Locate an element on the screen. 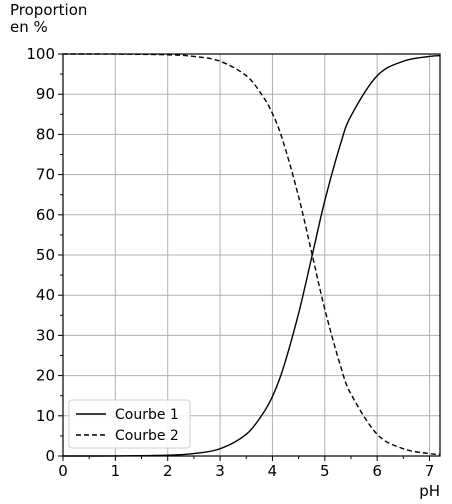 The image size is (452, 504). x-axis-title: pH is located at coordinates (429, 491).